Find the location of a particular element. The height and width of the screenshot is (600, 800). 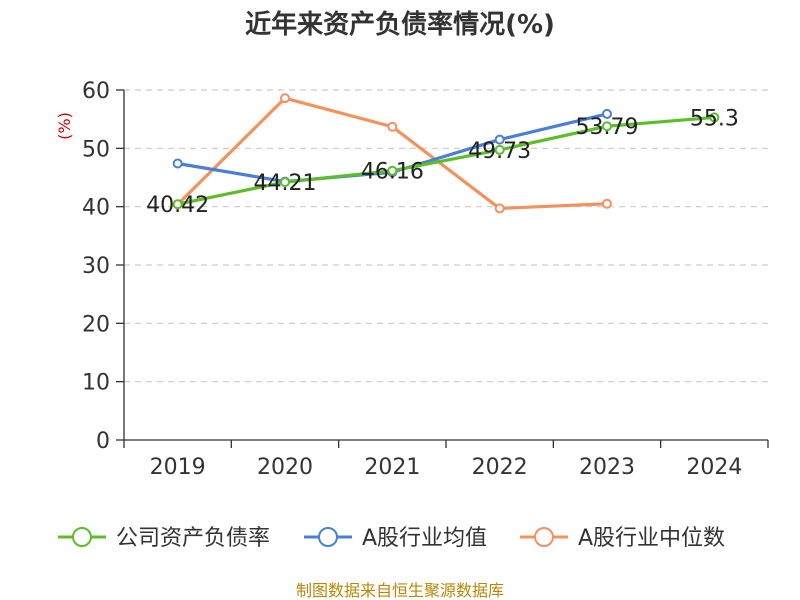

data-label: 44.21 is located at coordinates (285, 183).